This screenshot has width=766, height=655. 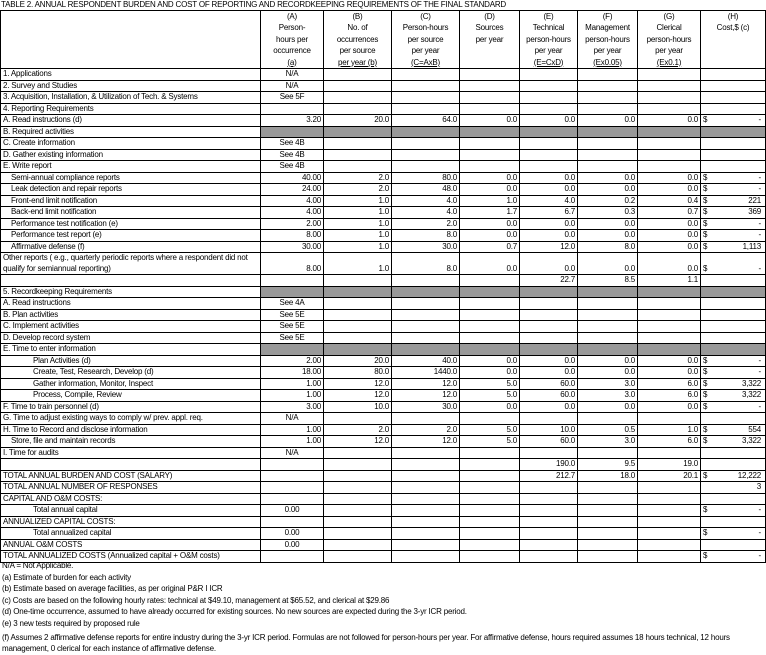 I want to click on cell-g: 0.7, so click(x=669, y=212).